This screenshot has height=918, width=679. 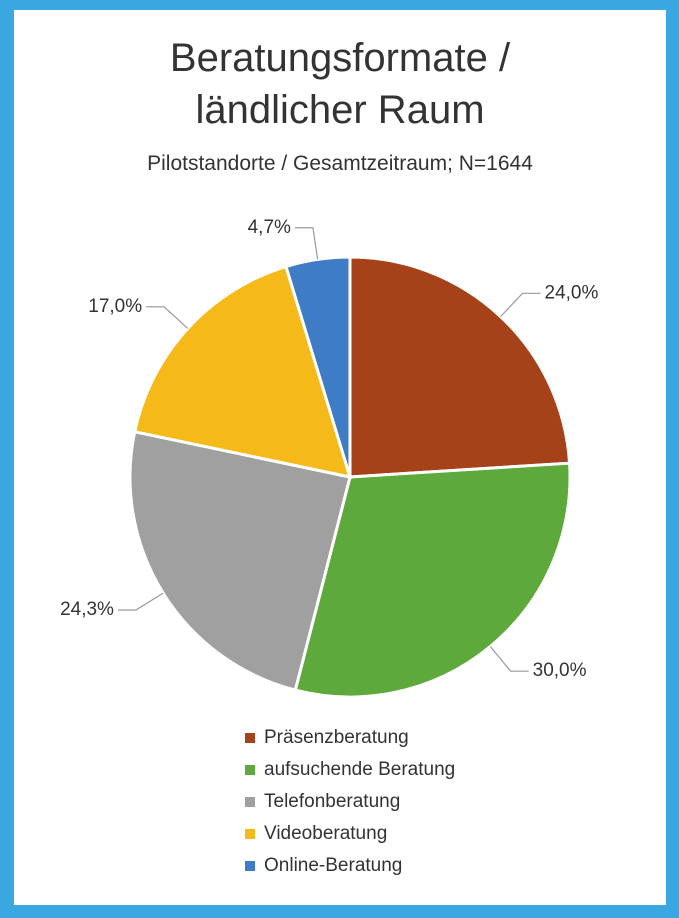 I want to click on data-label: 24,0%, so click(x=572, y=292).